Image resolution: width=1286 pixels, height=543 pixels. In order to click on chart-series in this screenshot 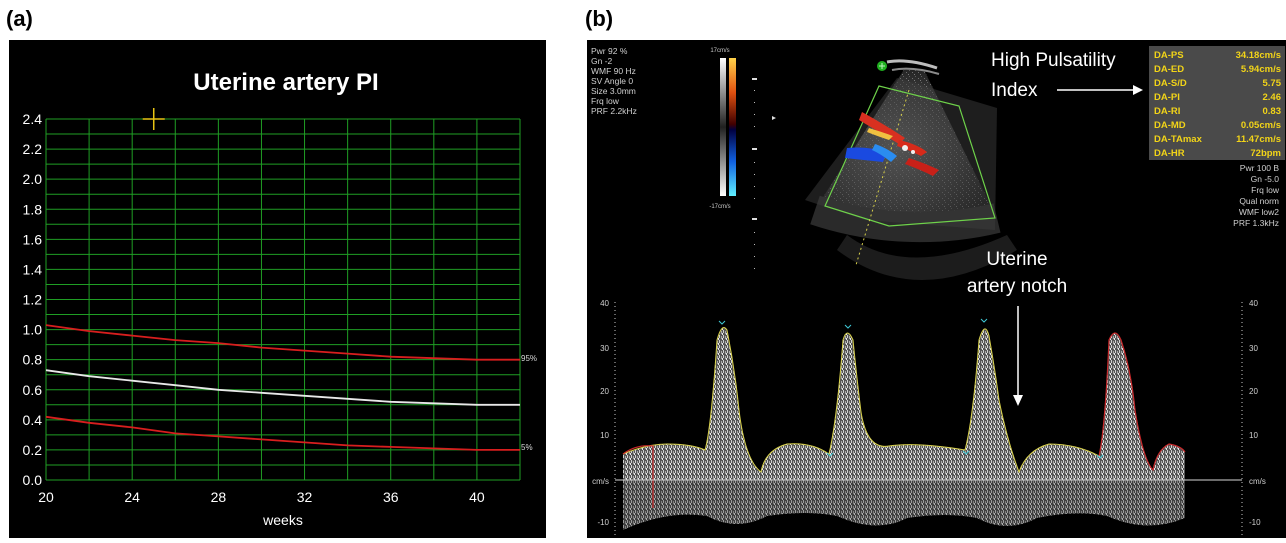, I will do `click(282, 387)`.